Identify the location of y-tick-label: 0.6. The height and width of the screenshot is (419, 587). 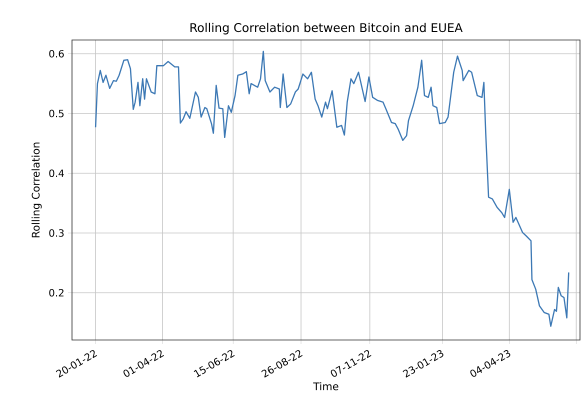
(56, 54).